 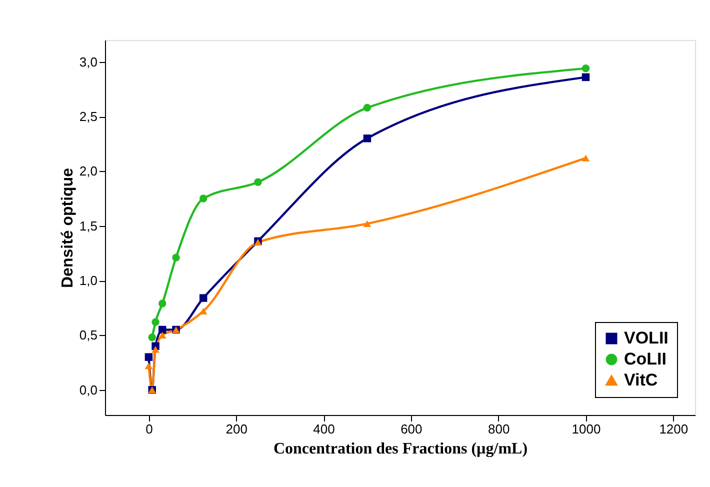 I want to click on y-tick-label: 0,5, so click(x=88, y=335).